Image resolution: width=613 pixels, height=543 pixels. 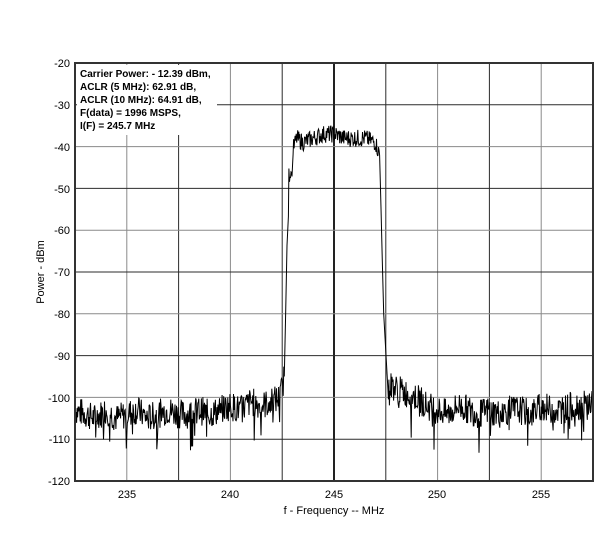 I want to click on annotation-if: I(F) = 245.7 MHz, so click(x=117, y=126).